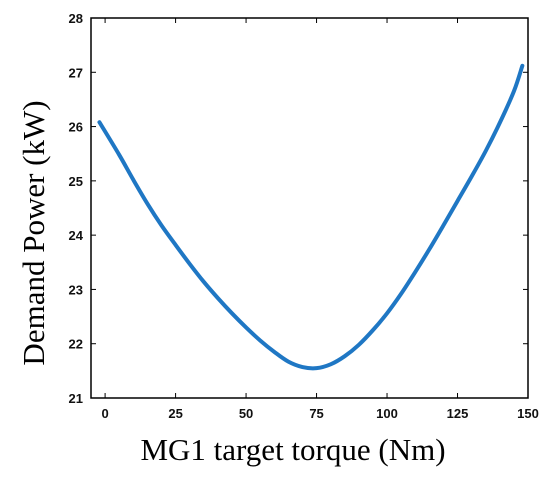 This screenshot has height=478, width=550. I want to click on y-tick-label: 21, so click(76, 398).